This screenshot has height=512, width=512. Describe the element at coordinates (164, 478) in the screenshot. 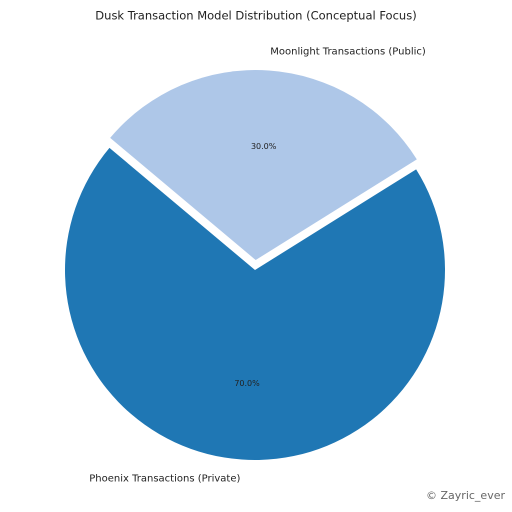

I see `slice-label: Phoenix Transactions (Private)` at that location.